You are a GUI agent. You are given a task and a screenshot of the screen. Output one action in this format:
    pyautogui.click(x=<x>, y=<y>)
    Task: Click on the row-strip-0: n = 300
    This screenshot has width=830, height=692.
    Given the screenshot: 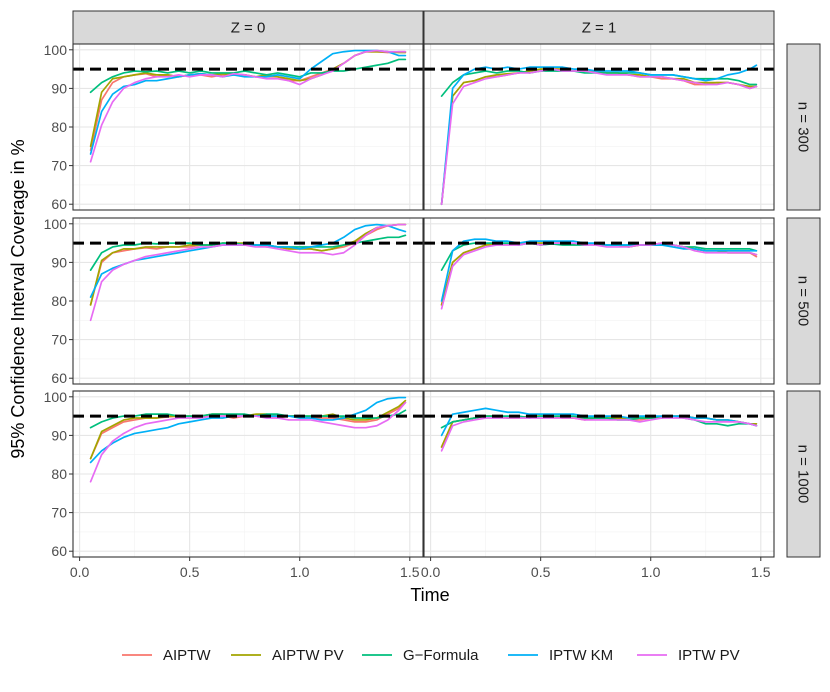 What is the action you would take?
    pyautogui.click(x=803, y=127)
    